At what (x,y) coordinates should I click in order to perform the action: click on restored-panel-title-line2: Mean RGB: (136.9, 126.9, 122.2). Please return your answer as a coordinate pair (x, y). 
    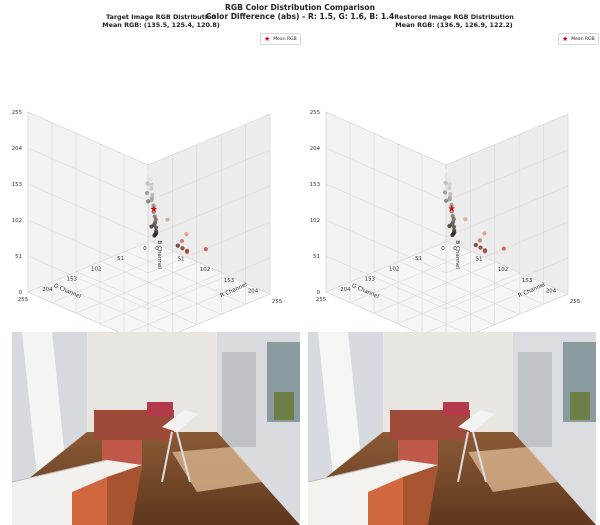
    Looking at the image, I should click on (454, 25).